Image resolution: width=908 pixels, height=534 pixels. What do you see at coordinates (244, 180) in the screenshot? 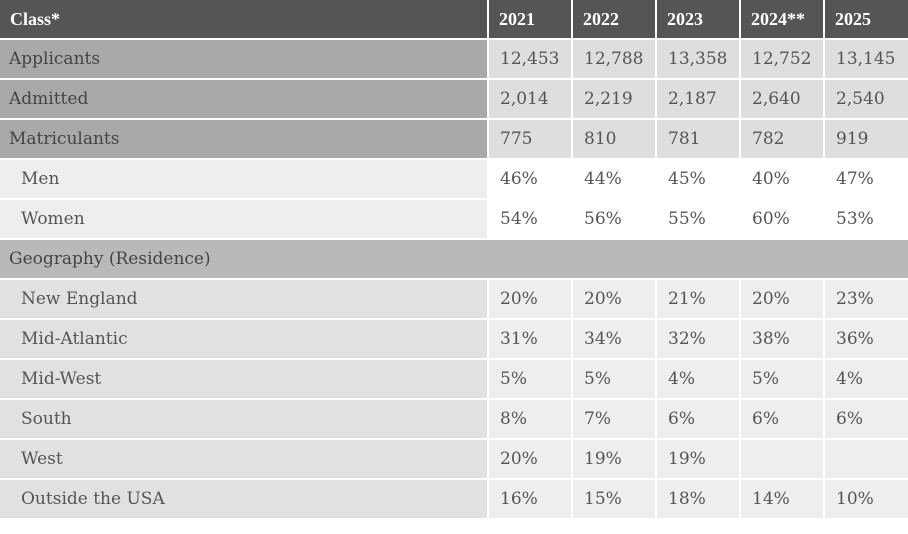
I see `row-label: Men` at bounding box center [244, 180].